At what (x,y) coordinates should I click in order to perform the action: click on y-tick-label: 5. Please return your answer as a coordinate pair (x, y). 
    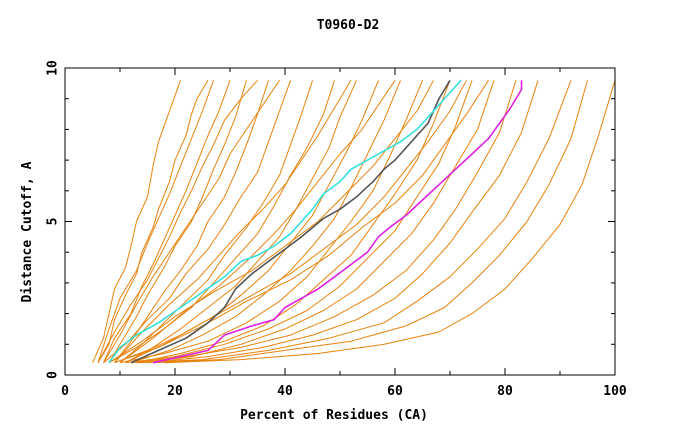
    Looking at the image, I should click on (53, 222).